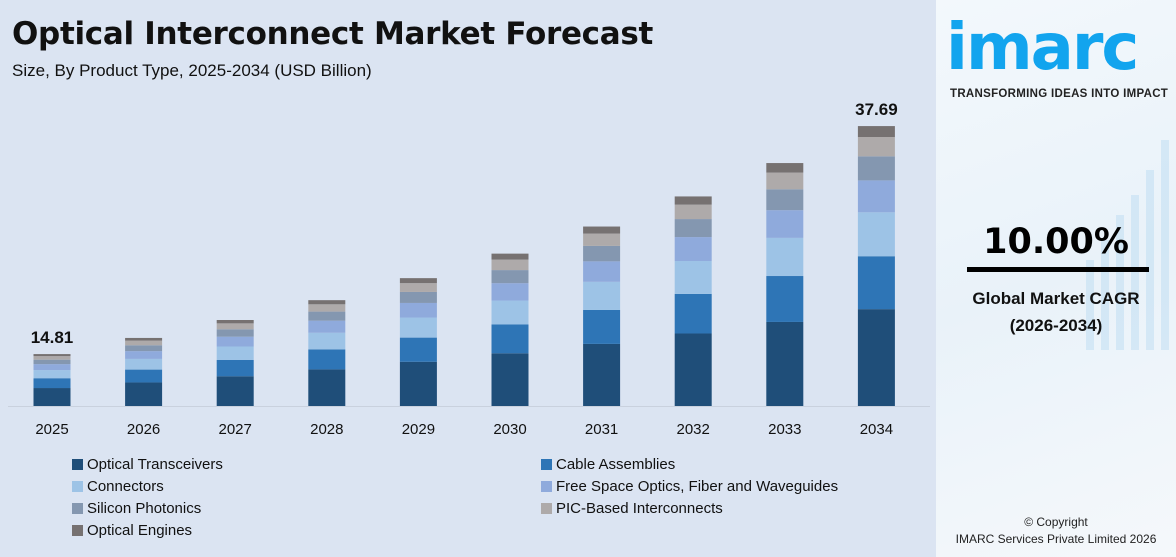 The height and width of the screenshot is (557, 1176). Describe the element at coordinates (876, 429) in the screenshot. I see `x-tick-label: 2034` at that location.